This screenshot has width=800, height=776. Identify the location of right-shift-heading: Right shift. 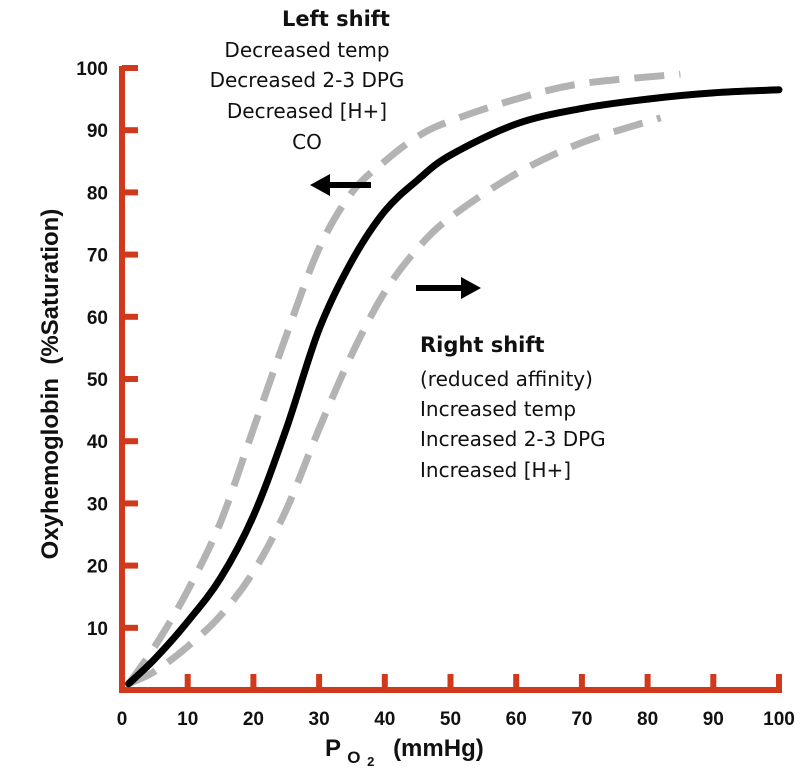
(482, 345).